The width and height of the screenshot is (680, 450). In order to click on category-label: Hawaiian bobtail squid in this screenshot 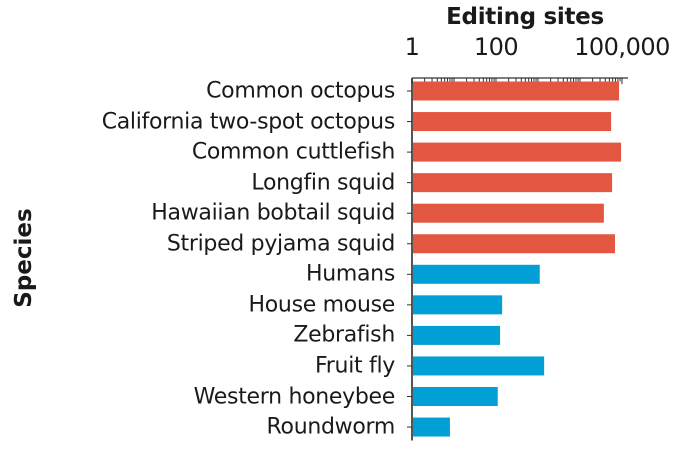, I will do `click(273, 213)`.